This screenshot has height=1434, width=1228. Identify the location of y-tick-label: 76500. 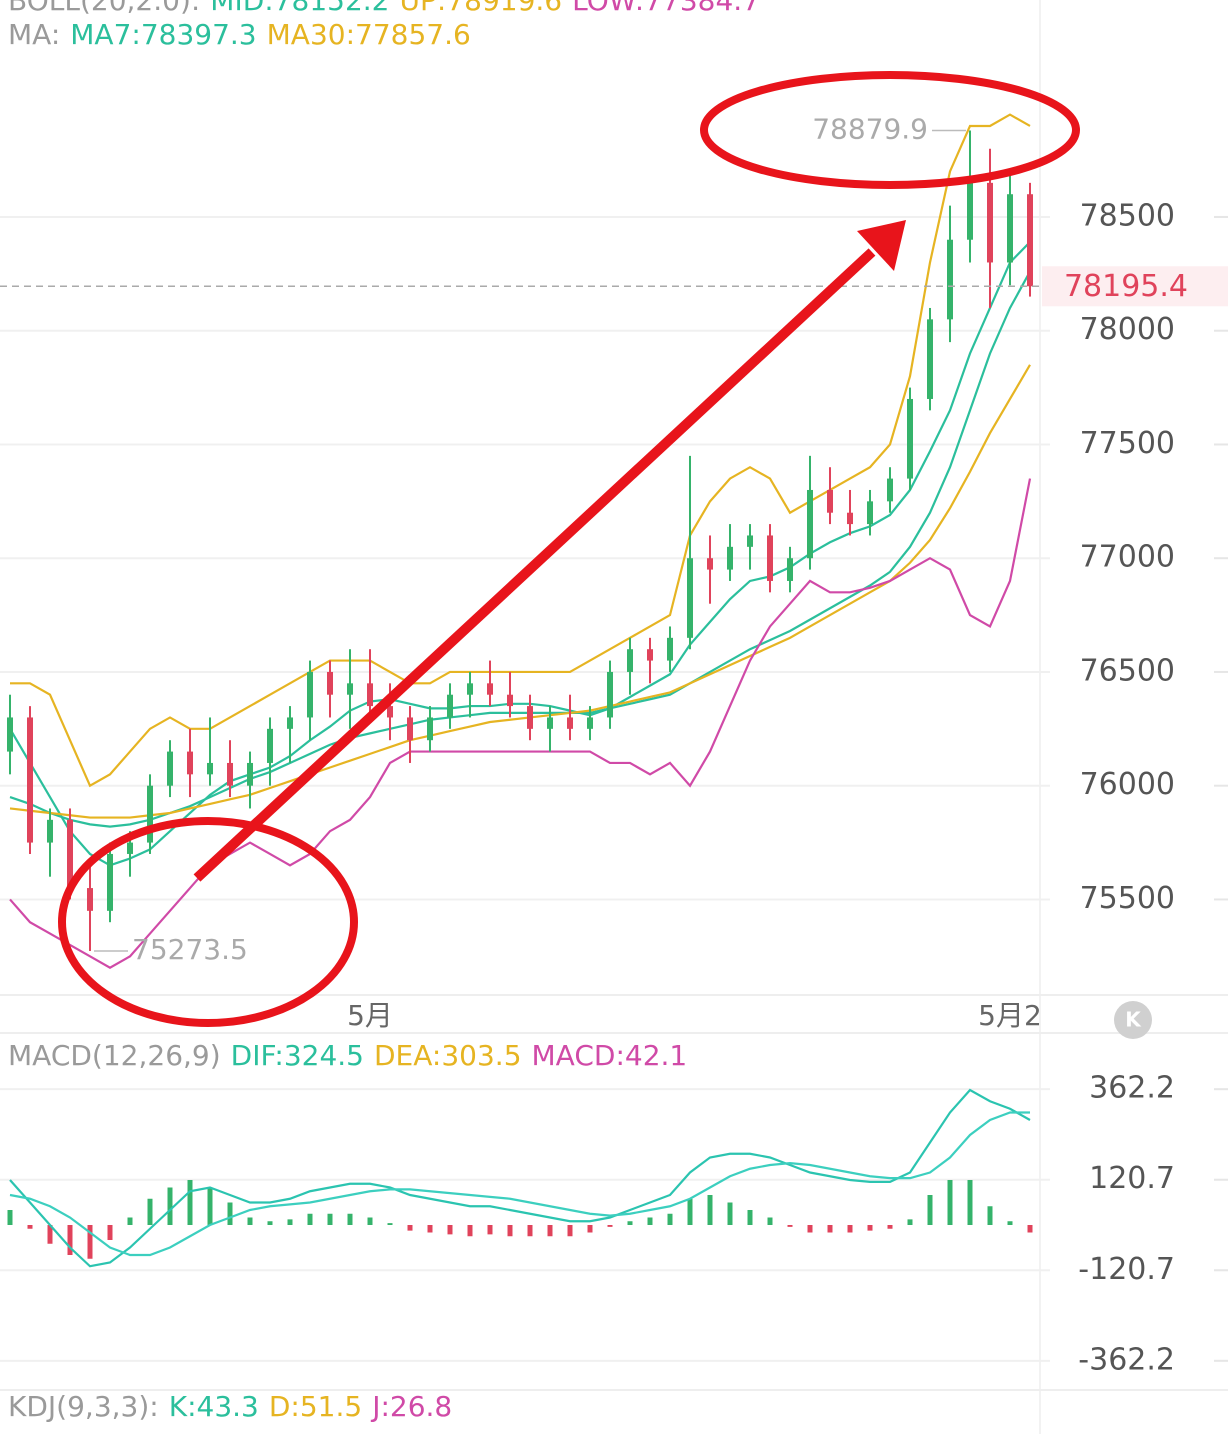
(1127, 670).